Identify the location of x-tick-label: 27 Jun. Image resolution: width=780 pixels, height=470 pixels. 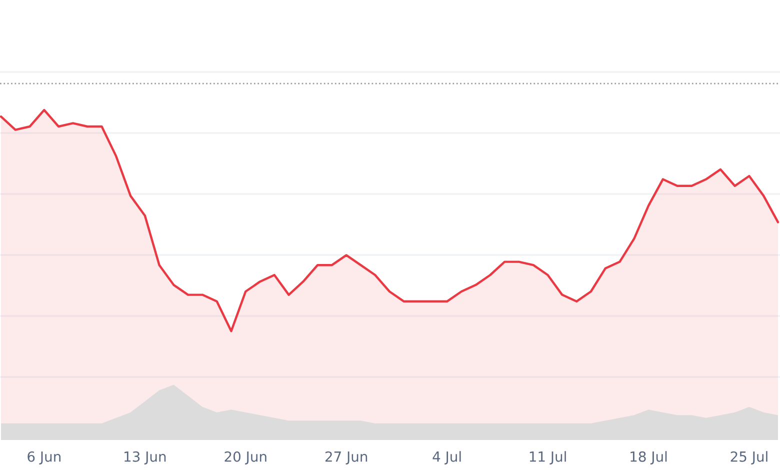
(346, 457).